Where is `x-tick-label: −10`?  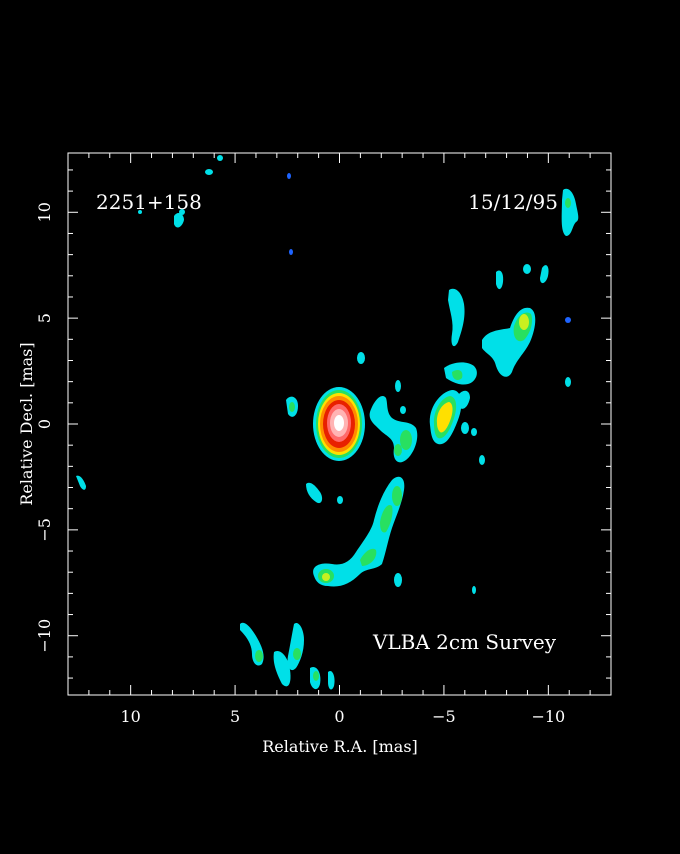
x-tick-label: −10 is located at coordinates (548, 716).